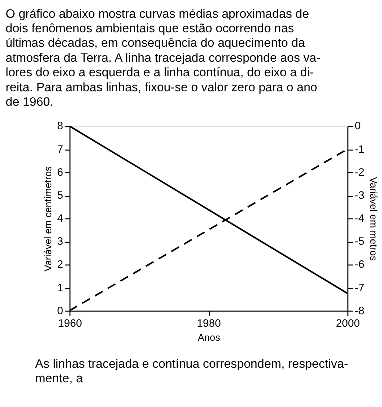 This screenshot has height=407, width=382. Describe the element at coordinates (359, 311) in the screenshot. I see `y2-tick-label: -8` at that location.